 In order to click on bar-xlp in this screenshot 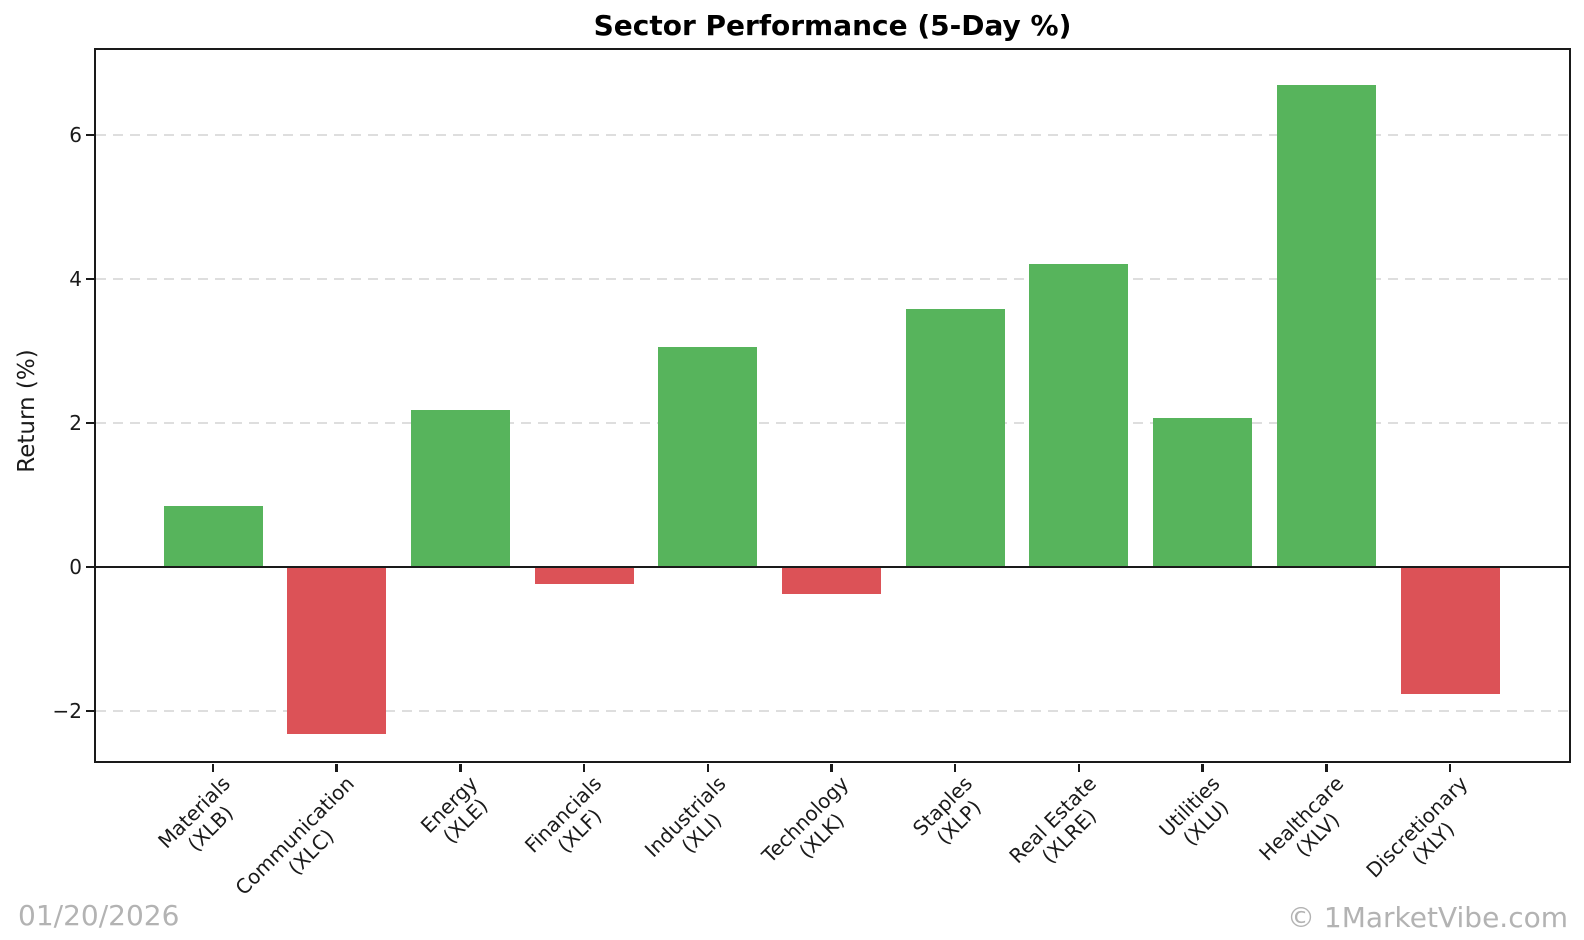, I will do `click(955, 438)`.